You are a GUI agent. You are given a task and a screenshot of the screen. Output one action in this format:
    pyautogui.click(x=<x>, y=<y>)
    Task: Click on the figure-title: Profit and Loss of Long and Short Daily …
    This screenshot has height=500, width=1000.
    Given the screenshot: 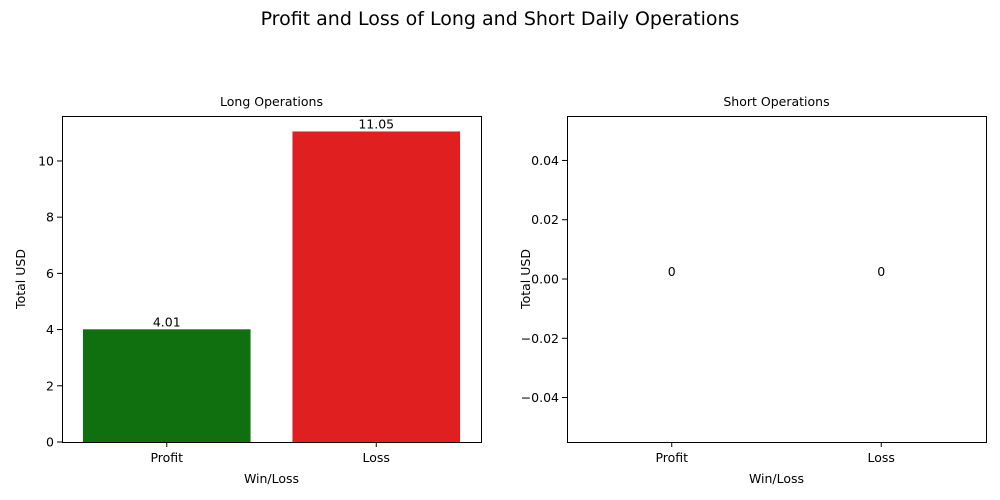 What is the action you would take?
    pyautogui.click(x=500, y=19)
    